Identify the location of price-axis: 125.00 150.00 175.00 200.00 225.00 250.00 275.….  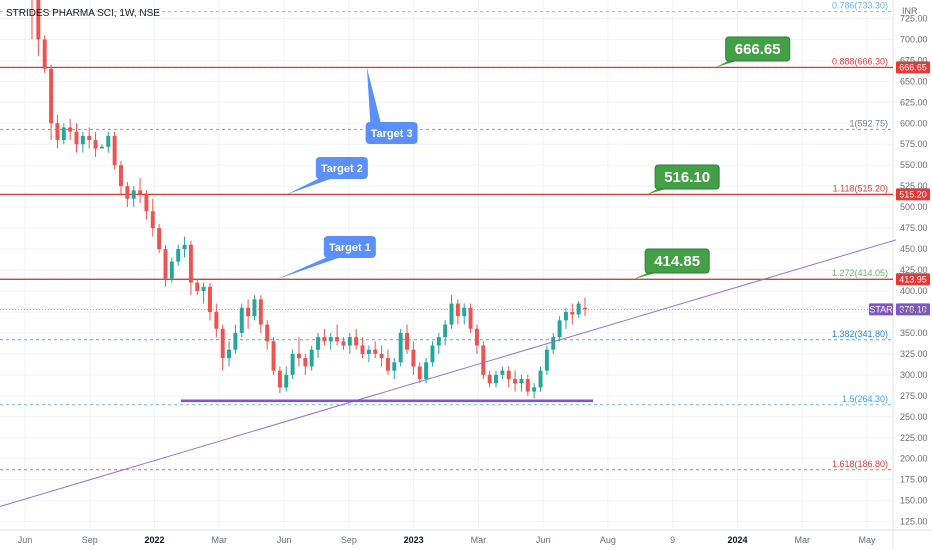
(914, 269).